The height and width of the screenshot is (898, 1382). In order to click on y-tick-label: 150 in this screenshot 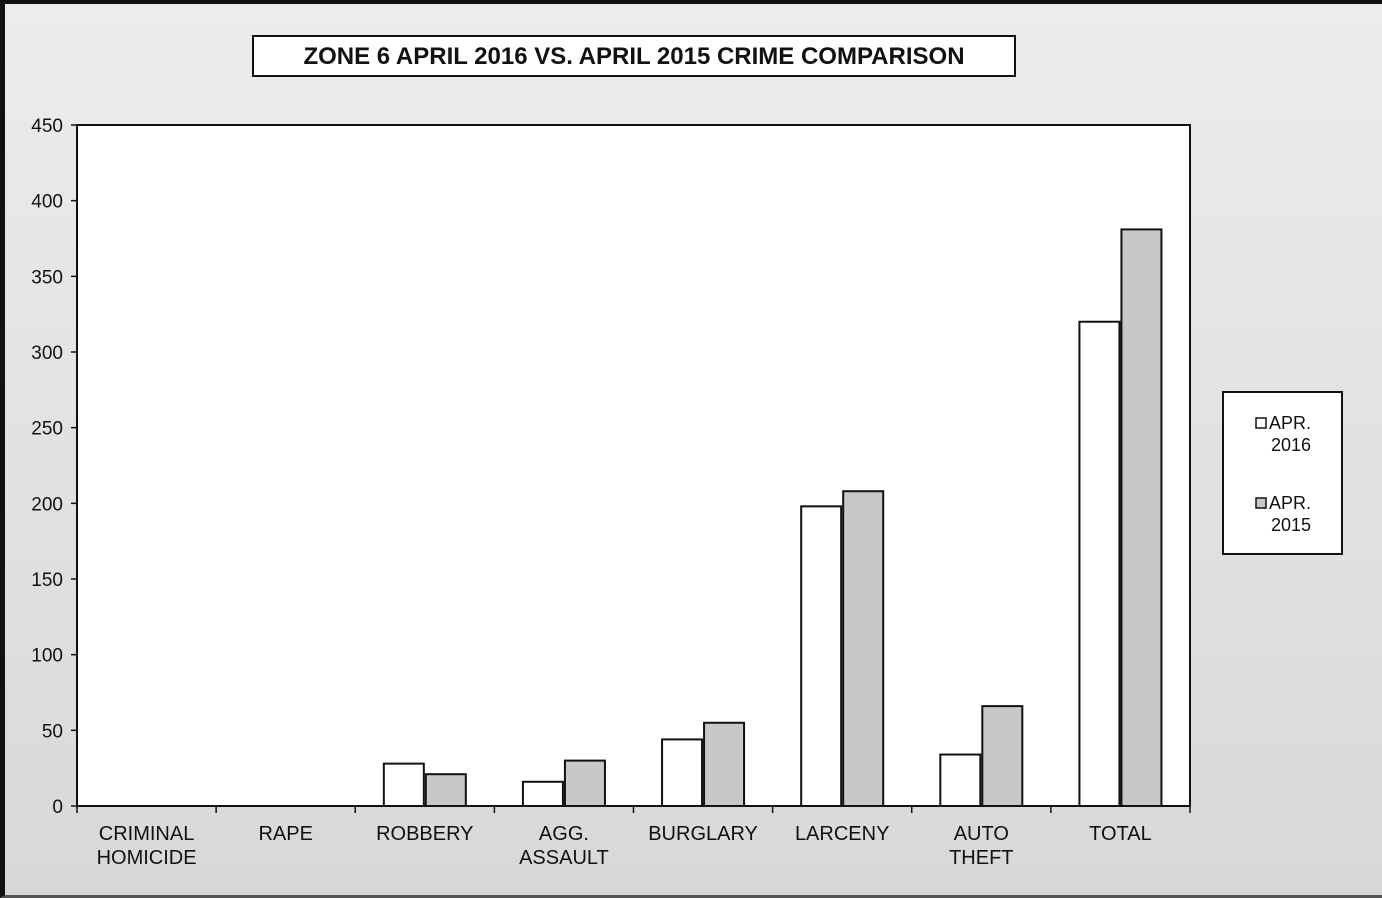, I will do `click(47, 580)`.